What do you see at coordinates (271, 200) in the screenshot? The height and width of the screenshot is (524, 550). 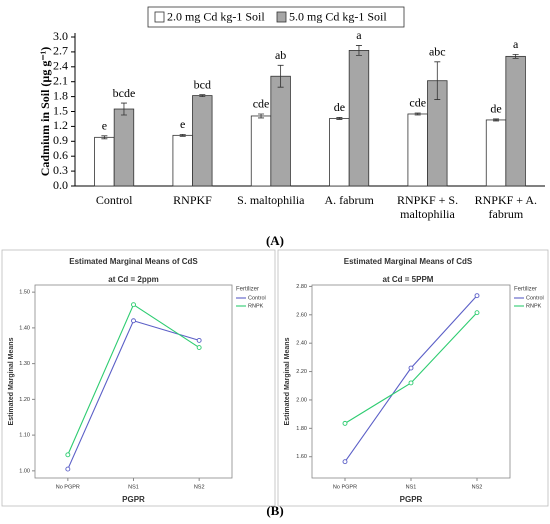 I see `x-tick-label: S. maltophilia` at bounding box center [271, 200].